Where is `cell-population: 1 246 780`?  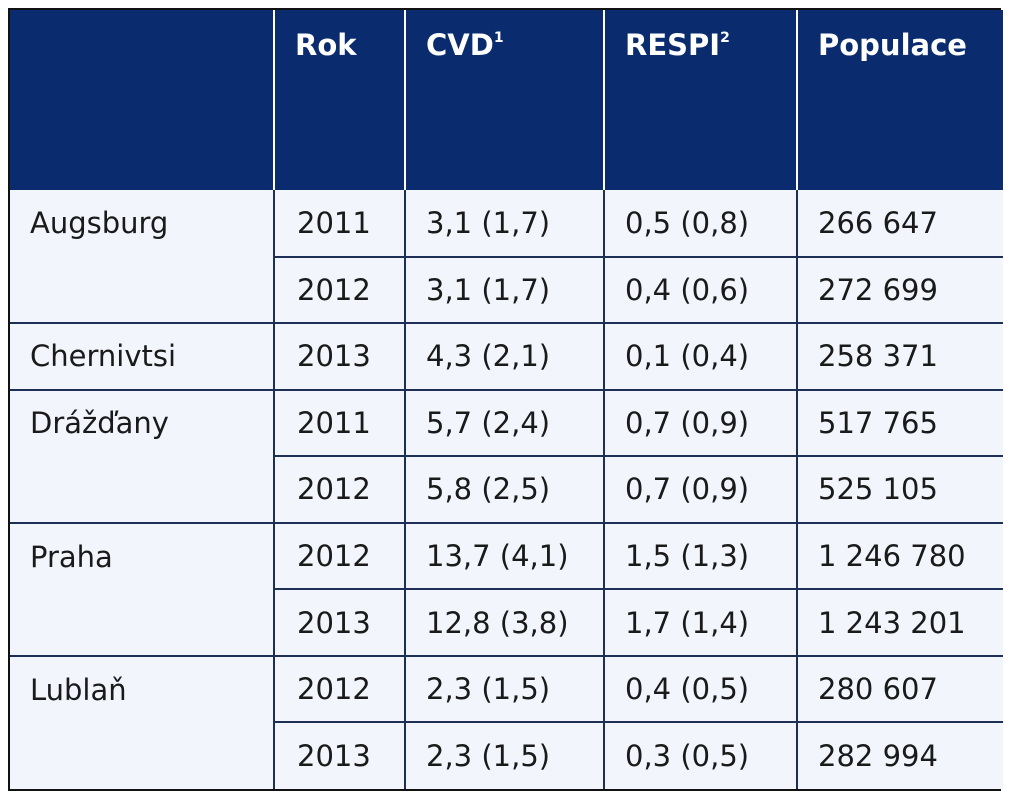 cell-population: 1 246 780 is located at coordinates (900, 555).